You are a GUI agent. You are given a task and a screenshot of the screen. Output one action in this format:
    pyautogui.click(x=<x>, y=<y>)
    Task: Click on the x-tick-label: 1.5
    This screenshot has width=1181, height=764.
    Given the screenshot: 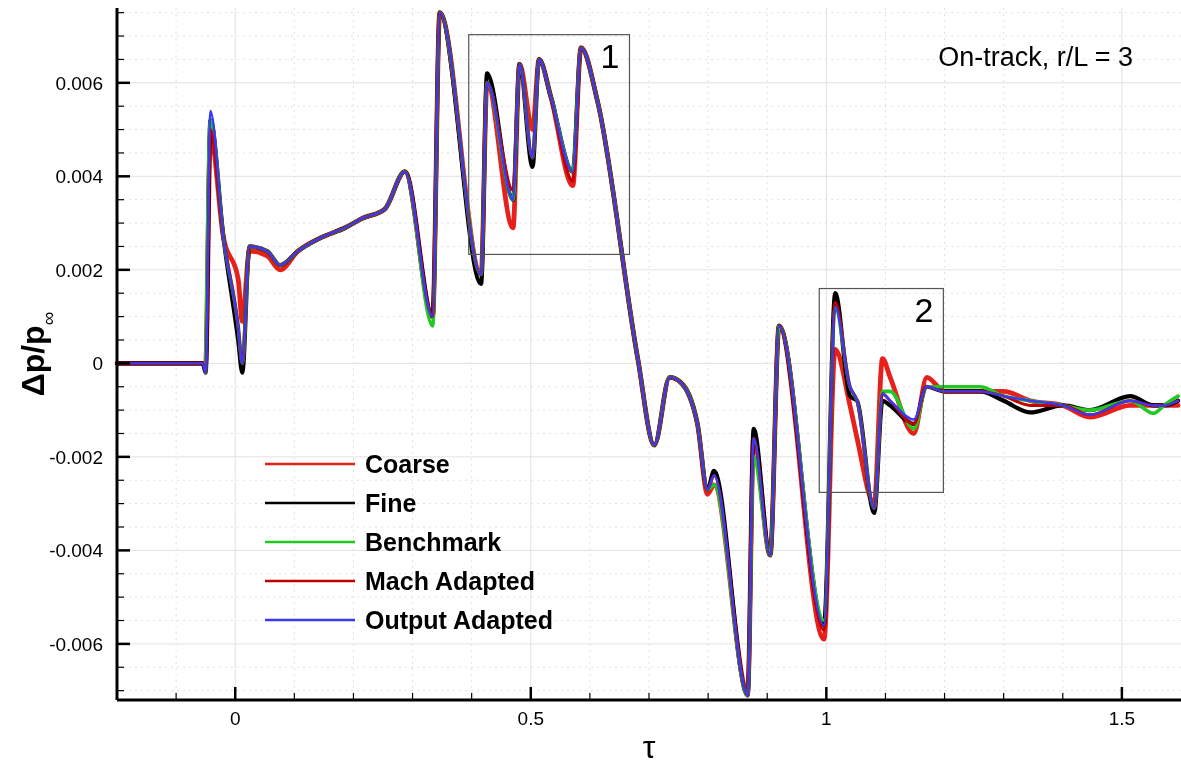 What is the action you would take?
    pyautogui.click(x=1122, y=718)
    